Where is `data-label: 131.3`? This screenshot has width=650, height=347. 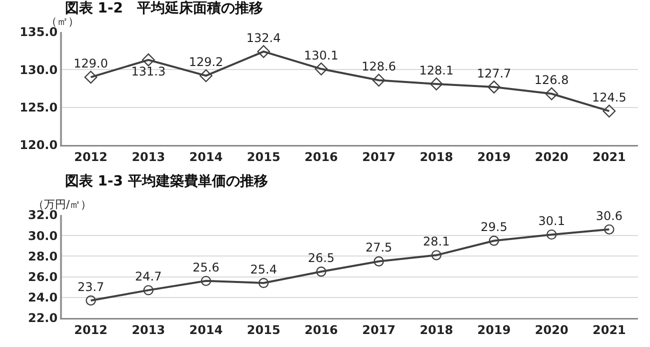
data-label: 131.3 is located at coordinates (148, 71).